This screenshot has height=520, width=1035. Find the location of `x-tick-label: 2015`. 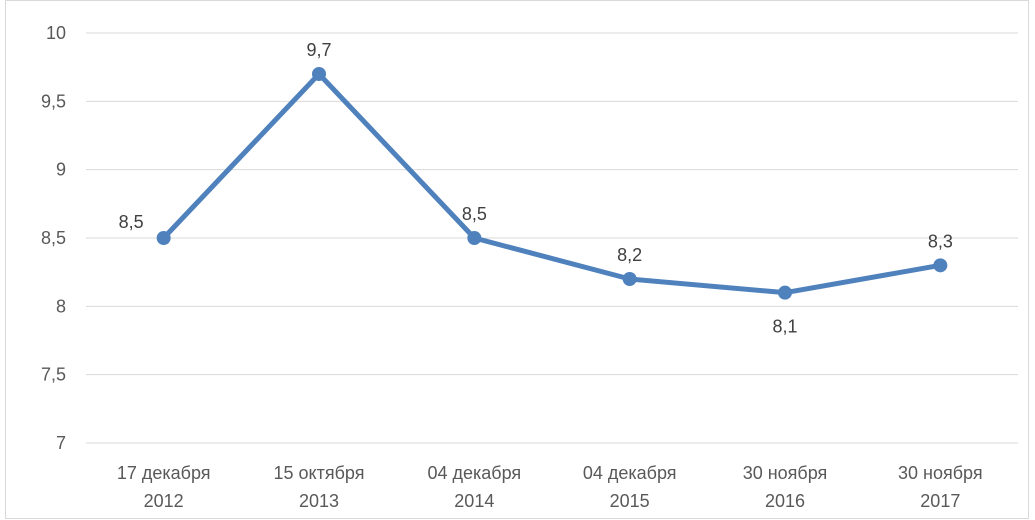

x-tick-label: 2015 is located at coordinates (630, 501).